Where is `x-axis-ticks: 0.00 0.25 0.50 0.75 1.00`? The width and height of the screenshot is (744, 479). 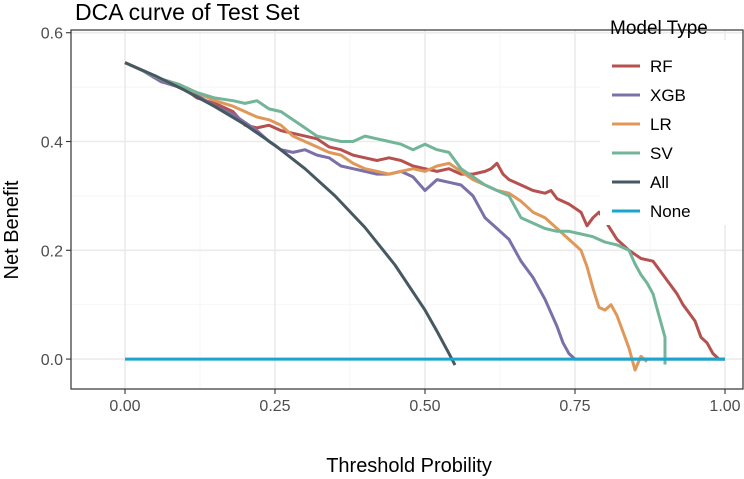
x-axis-ticks: 0.00 0.25 0.50 0.75 1.00 is located at coordinates (425, 402).